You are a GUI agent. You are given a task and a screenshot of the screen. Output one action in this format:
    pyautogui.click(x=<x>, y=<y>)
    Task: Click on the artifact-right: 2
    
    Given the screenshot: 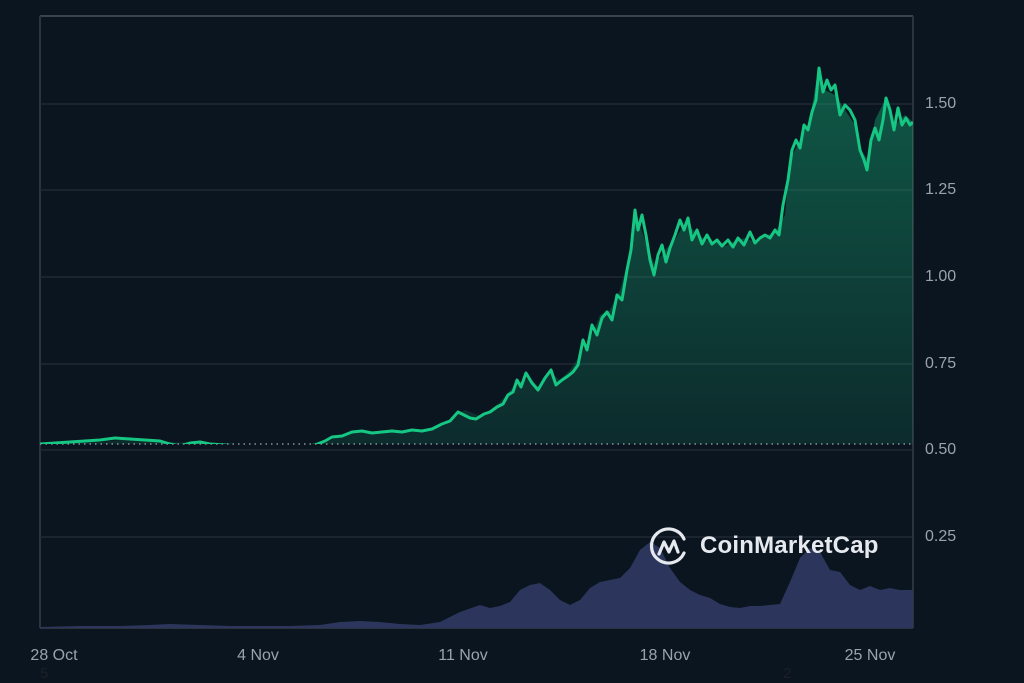 What is the action you would take?
    pyautogui.click(x=787, y=673)
    